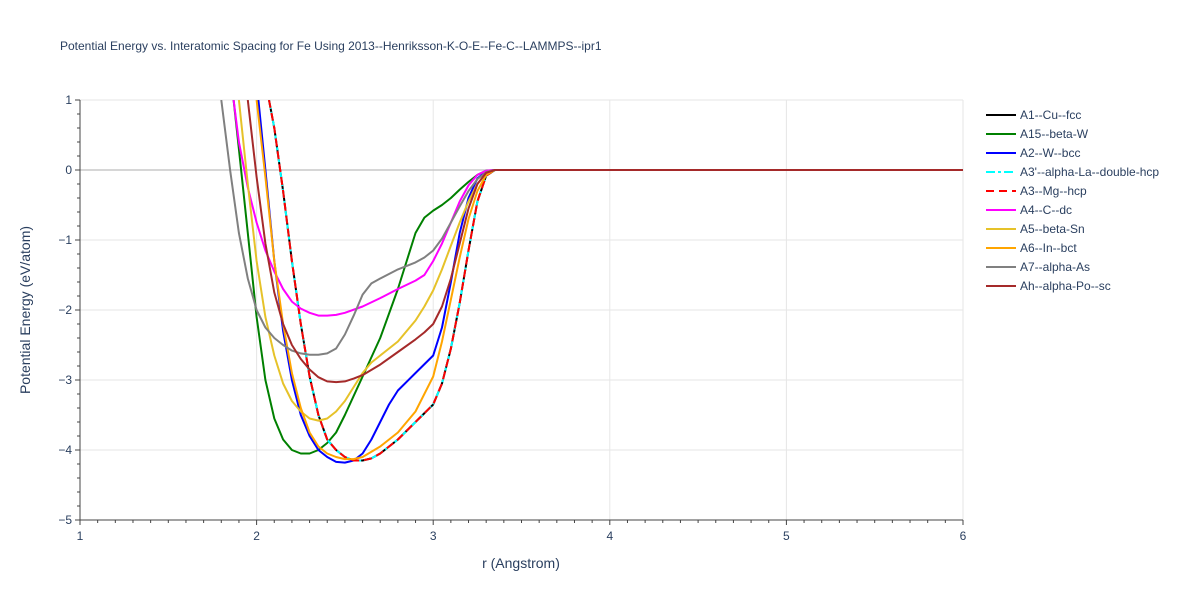 This screenshot has width=1200, height=600. What do you see at coordinates (1053, 191) in the screenshot?
I see `legend-label: A3--Mg--hcp` at bounding box center [1053, 191].